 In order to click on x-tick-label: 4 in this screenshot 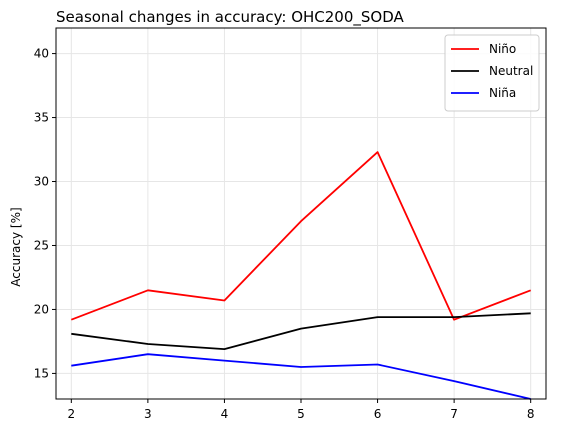, I will do `click(225, 414)`.